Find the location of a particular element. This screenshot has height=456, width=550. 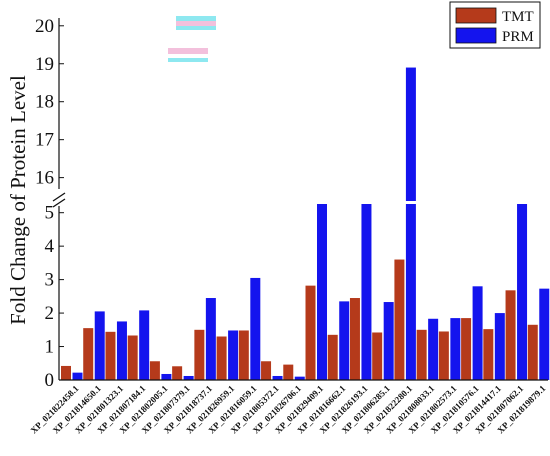

legend: TMT PRM is located at coordinates (495, 25).